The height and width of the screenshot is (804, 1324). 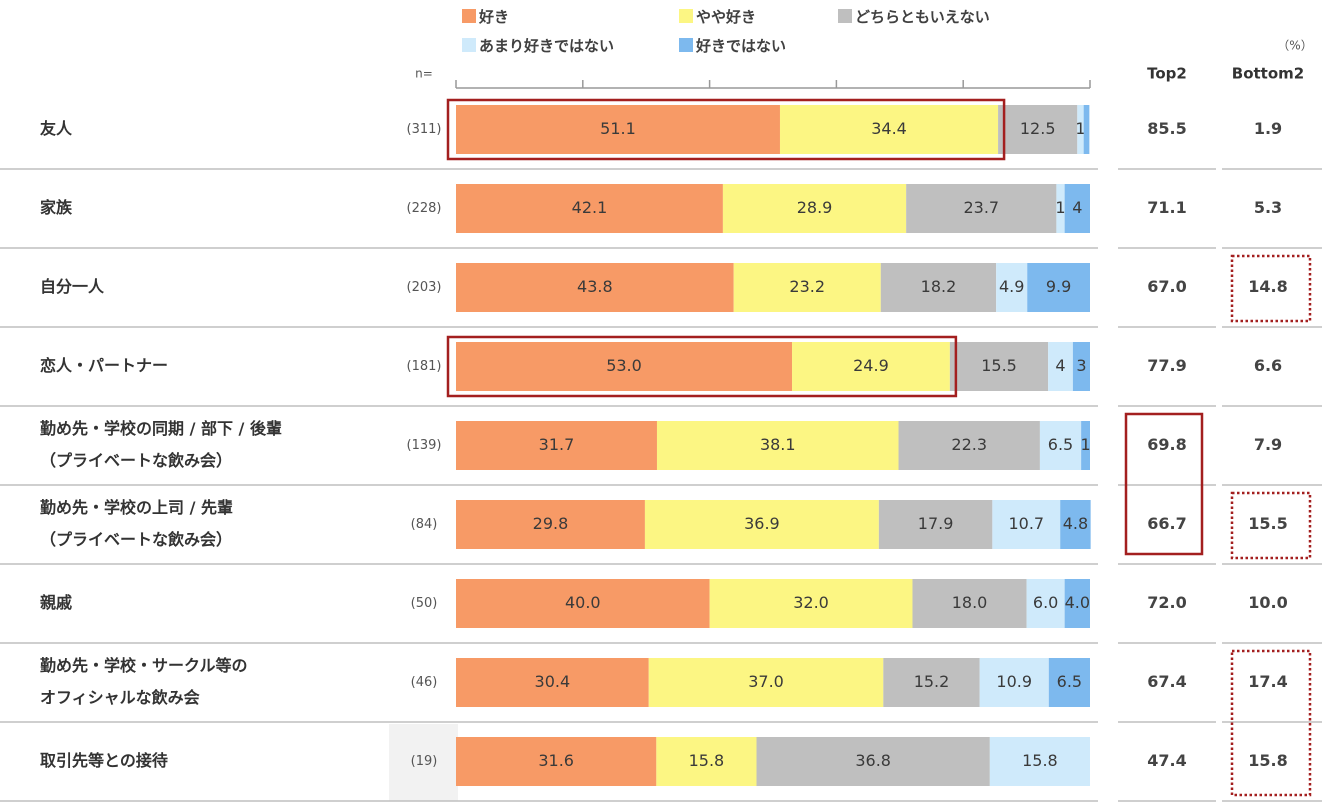 What do you see at coordinates (1166, 602) in the screenshot?
I see `top2-value: 72.0` at bounding box center [1166, 602].